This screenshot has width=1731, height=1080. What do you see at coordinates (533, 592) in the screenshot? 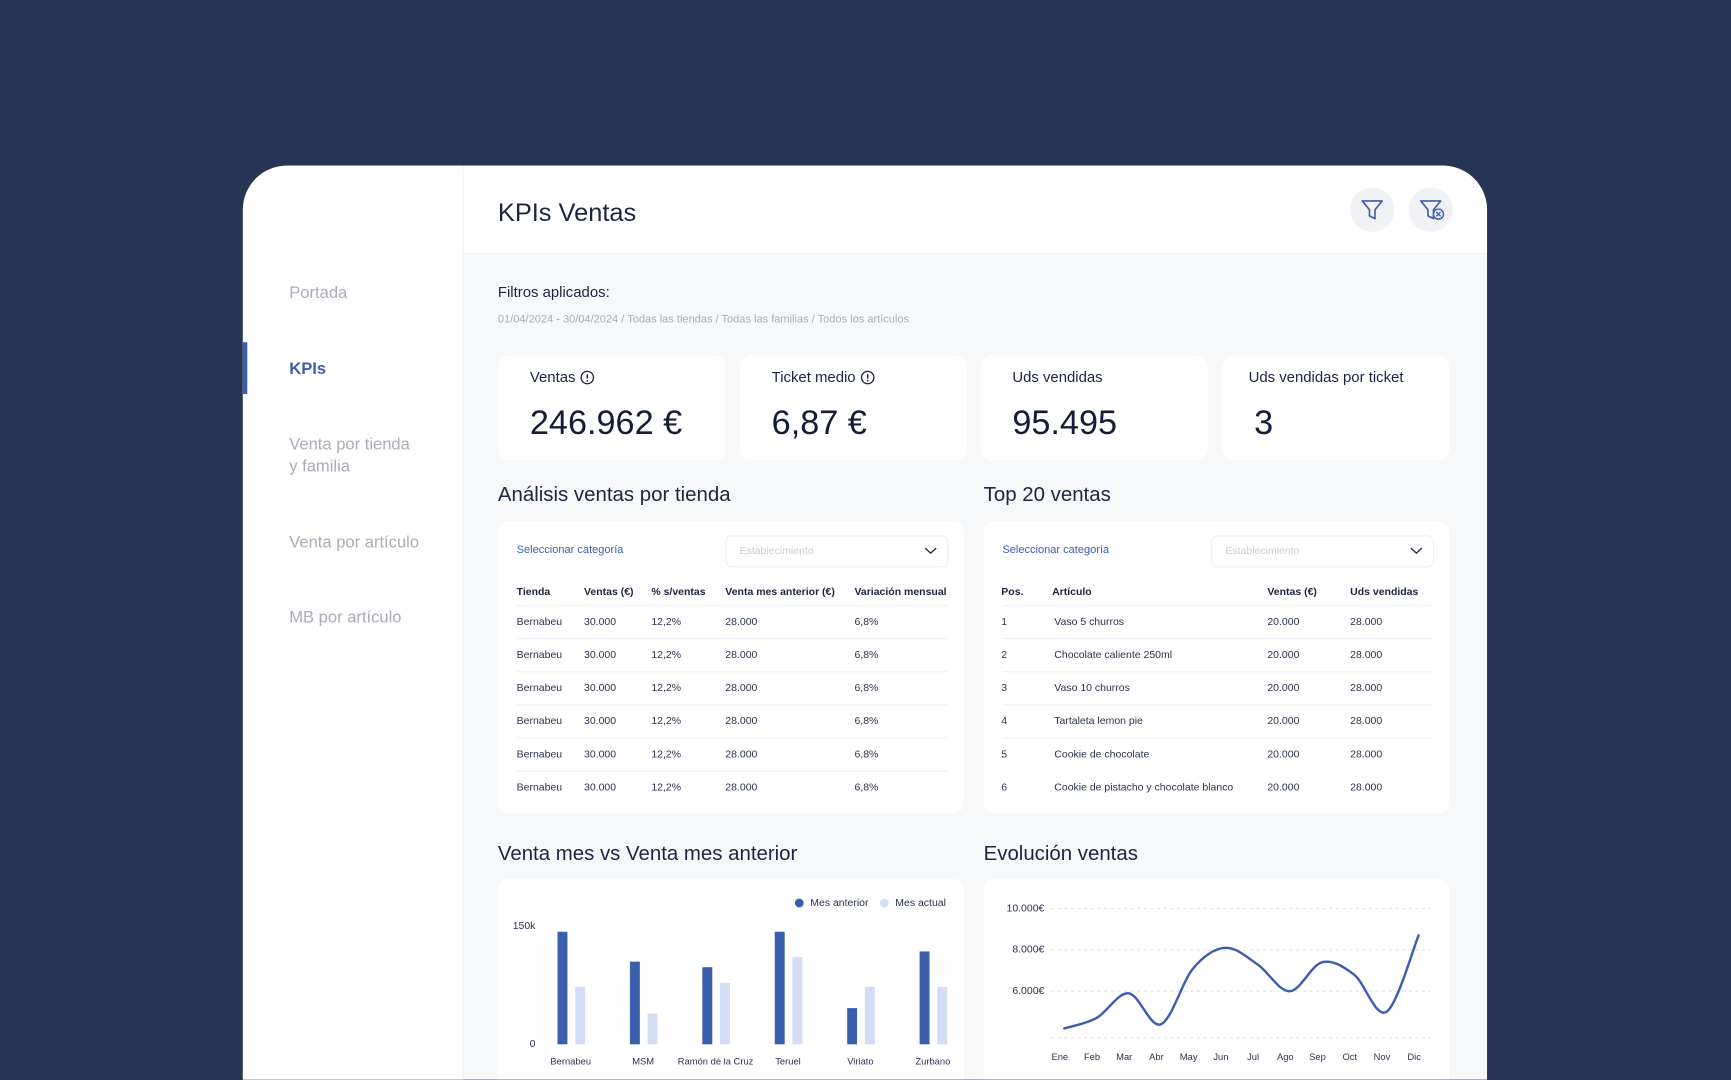
I see `column-header: Tienda` at bounding box center [533, 592].